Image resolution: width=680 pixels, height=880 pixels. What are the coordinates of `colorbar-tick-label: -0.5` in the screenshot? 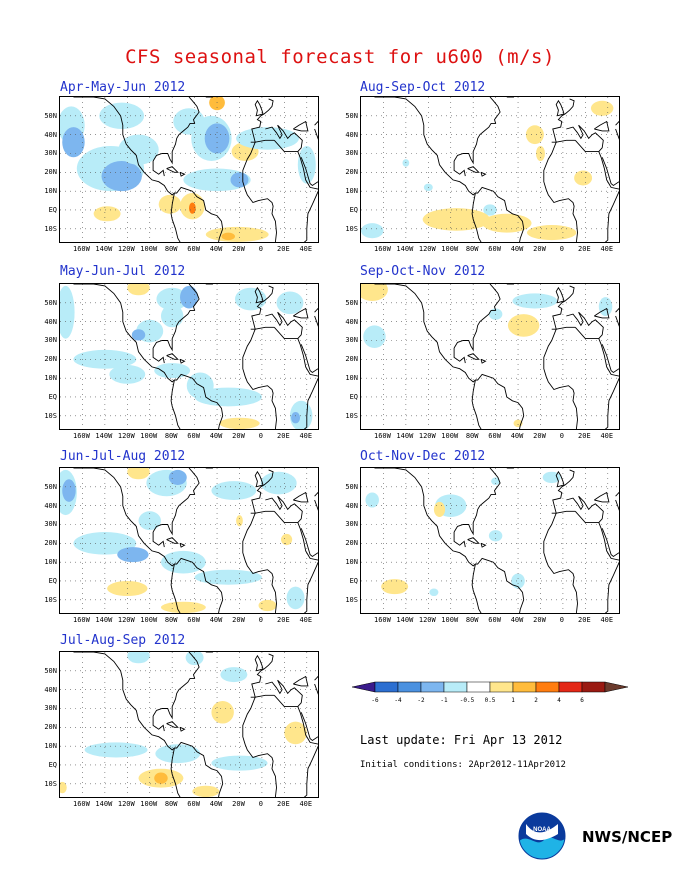 It's located at (467, 700).